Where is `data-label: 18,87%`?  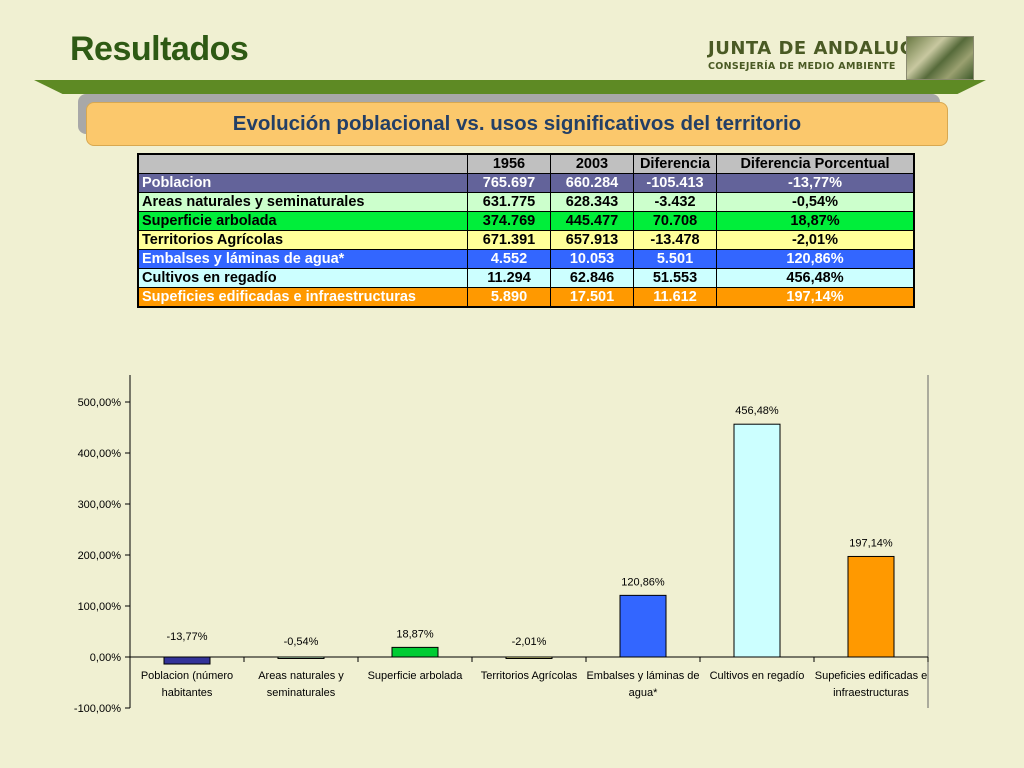 data-label: 18,87% is located at coordinates (415, 634).